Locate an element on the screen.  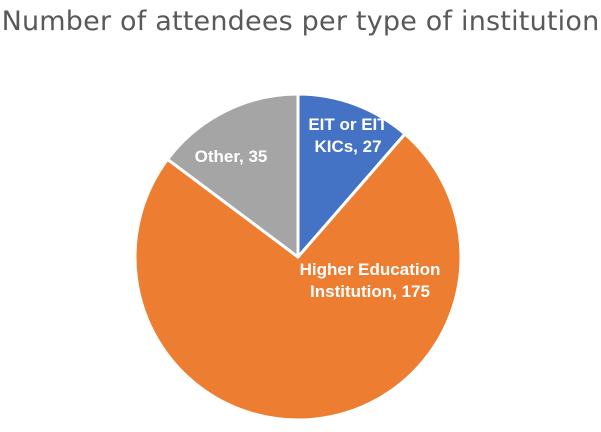
data-label-2: Higher Education Institution, 175 is located at coordinates (370, 280).